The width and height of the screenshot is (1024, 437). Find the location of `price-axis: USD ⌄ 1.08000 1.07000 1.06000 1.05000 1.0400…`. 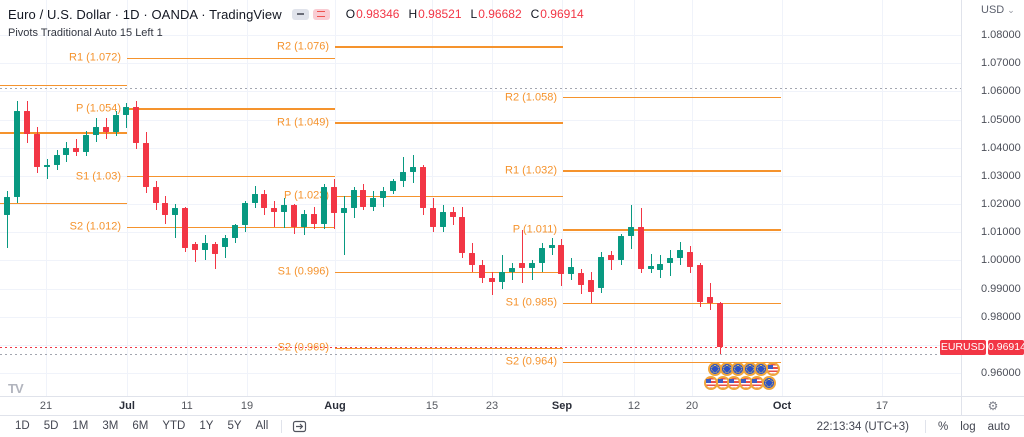

price-axis: USD ⌄ 1.08000 1.07000 1.06000 1.05000 1.0400… is located at coordinates (992, 198).